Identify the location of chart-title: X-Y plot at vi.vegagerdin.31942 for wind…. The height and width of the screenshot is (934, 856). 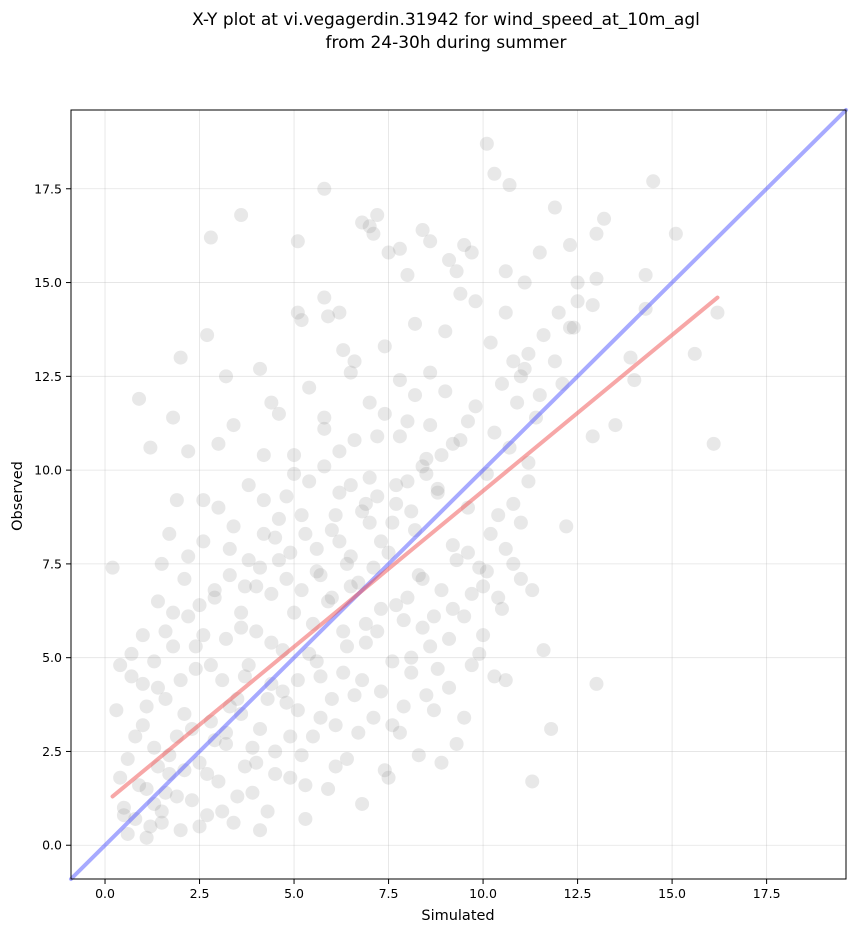
(446, 20).